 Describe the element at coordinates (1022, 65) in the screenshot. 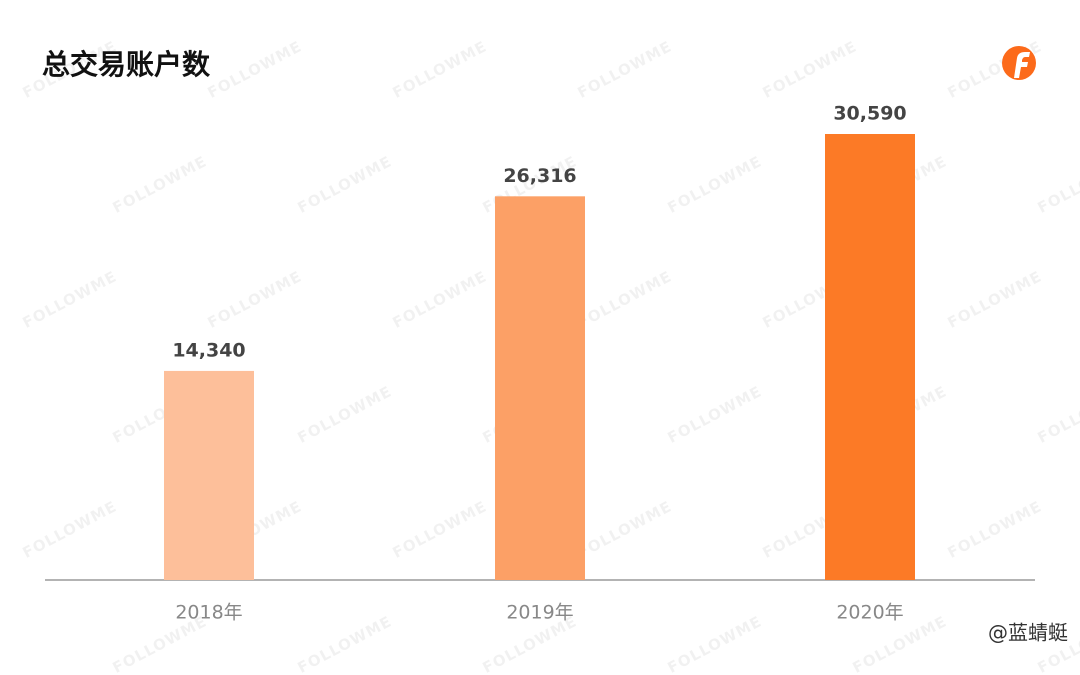

I see `logo-mark` at that location.